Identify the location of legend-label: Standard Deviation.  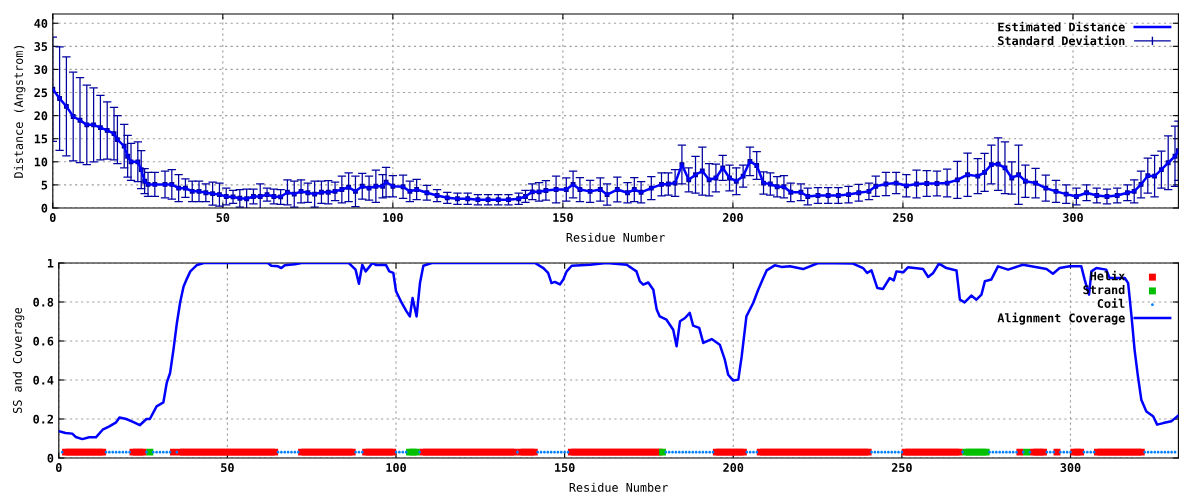
(1061, 40).